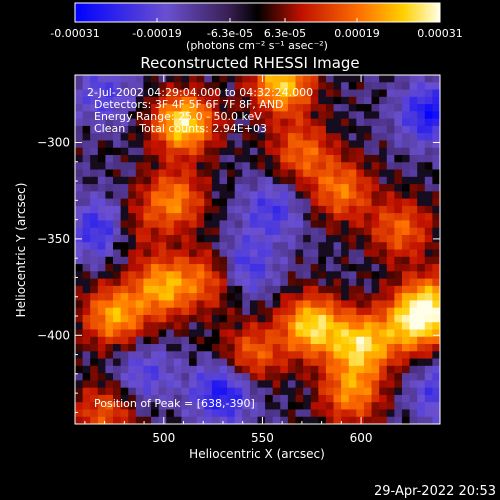 The image size is (500, 500). What do you see at coordinates (230, 33) in the screenshot?
I see `colorbar-tick-label: -6.3e-05` at bounding box center [230, 33].